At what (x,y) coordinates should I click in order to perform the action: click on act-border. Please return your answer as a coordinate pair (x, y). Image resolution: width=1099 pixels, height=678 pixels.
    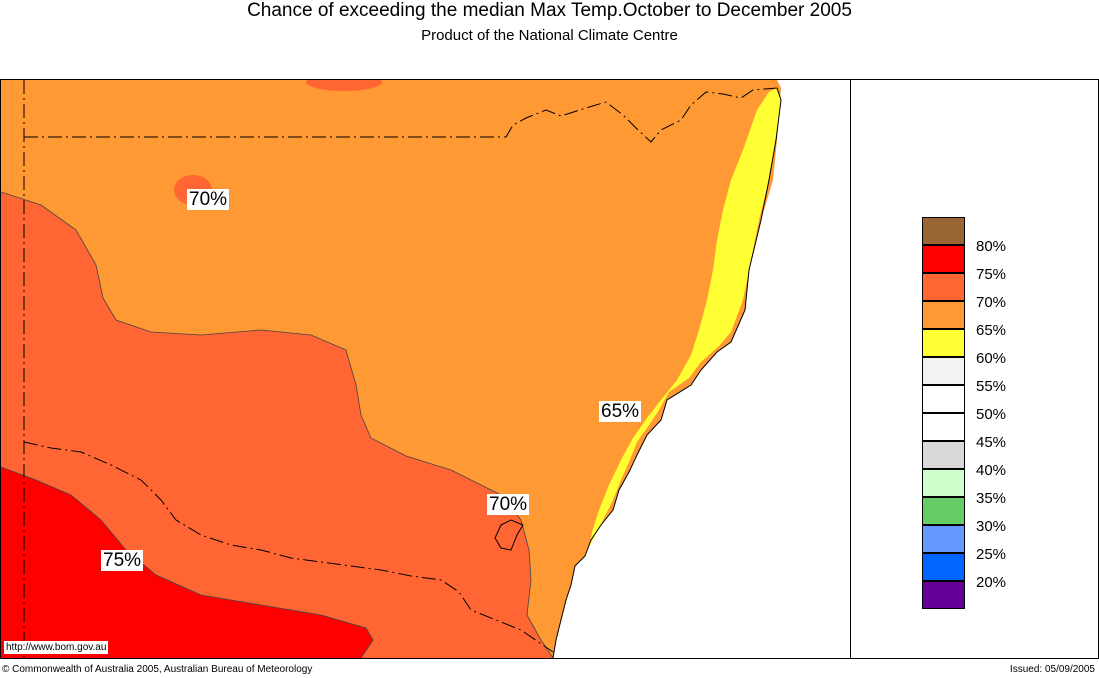
    Looking at the image, I should click on (509, 535).